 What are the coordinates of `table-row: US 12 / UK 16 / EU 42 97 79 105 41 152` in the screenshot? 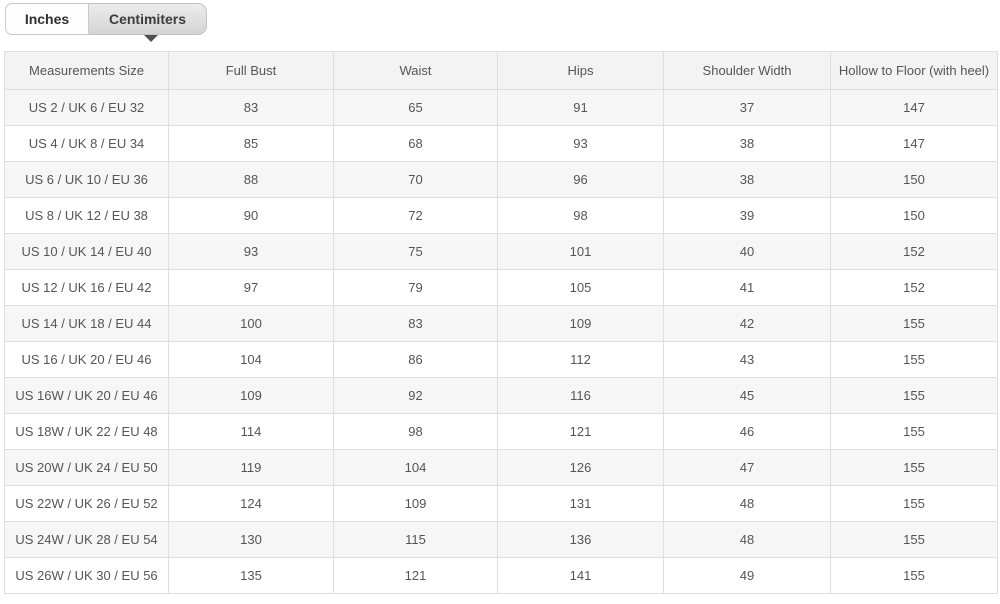 It's located at (501, 287).